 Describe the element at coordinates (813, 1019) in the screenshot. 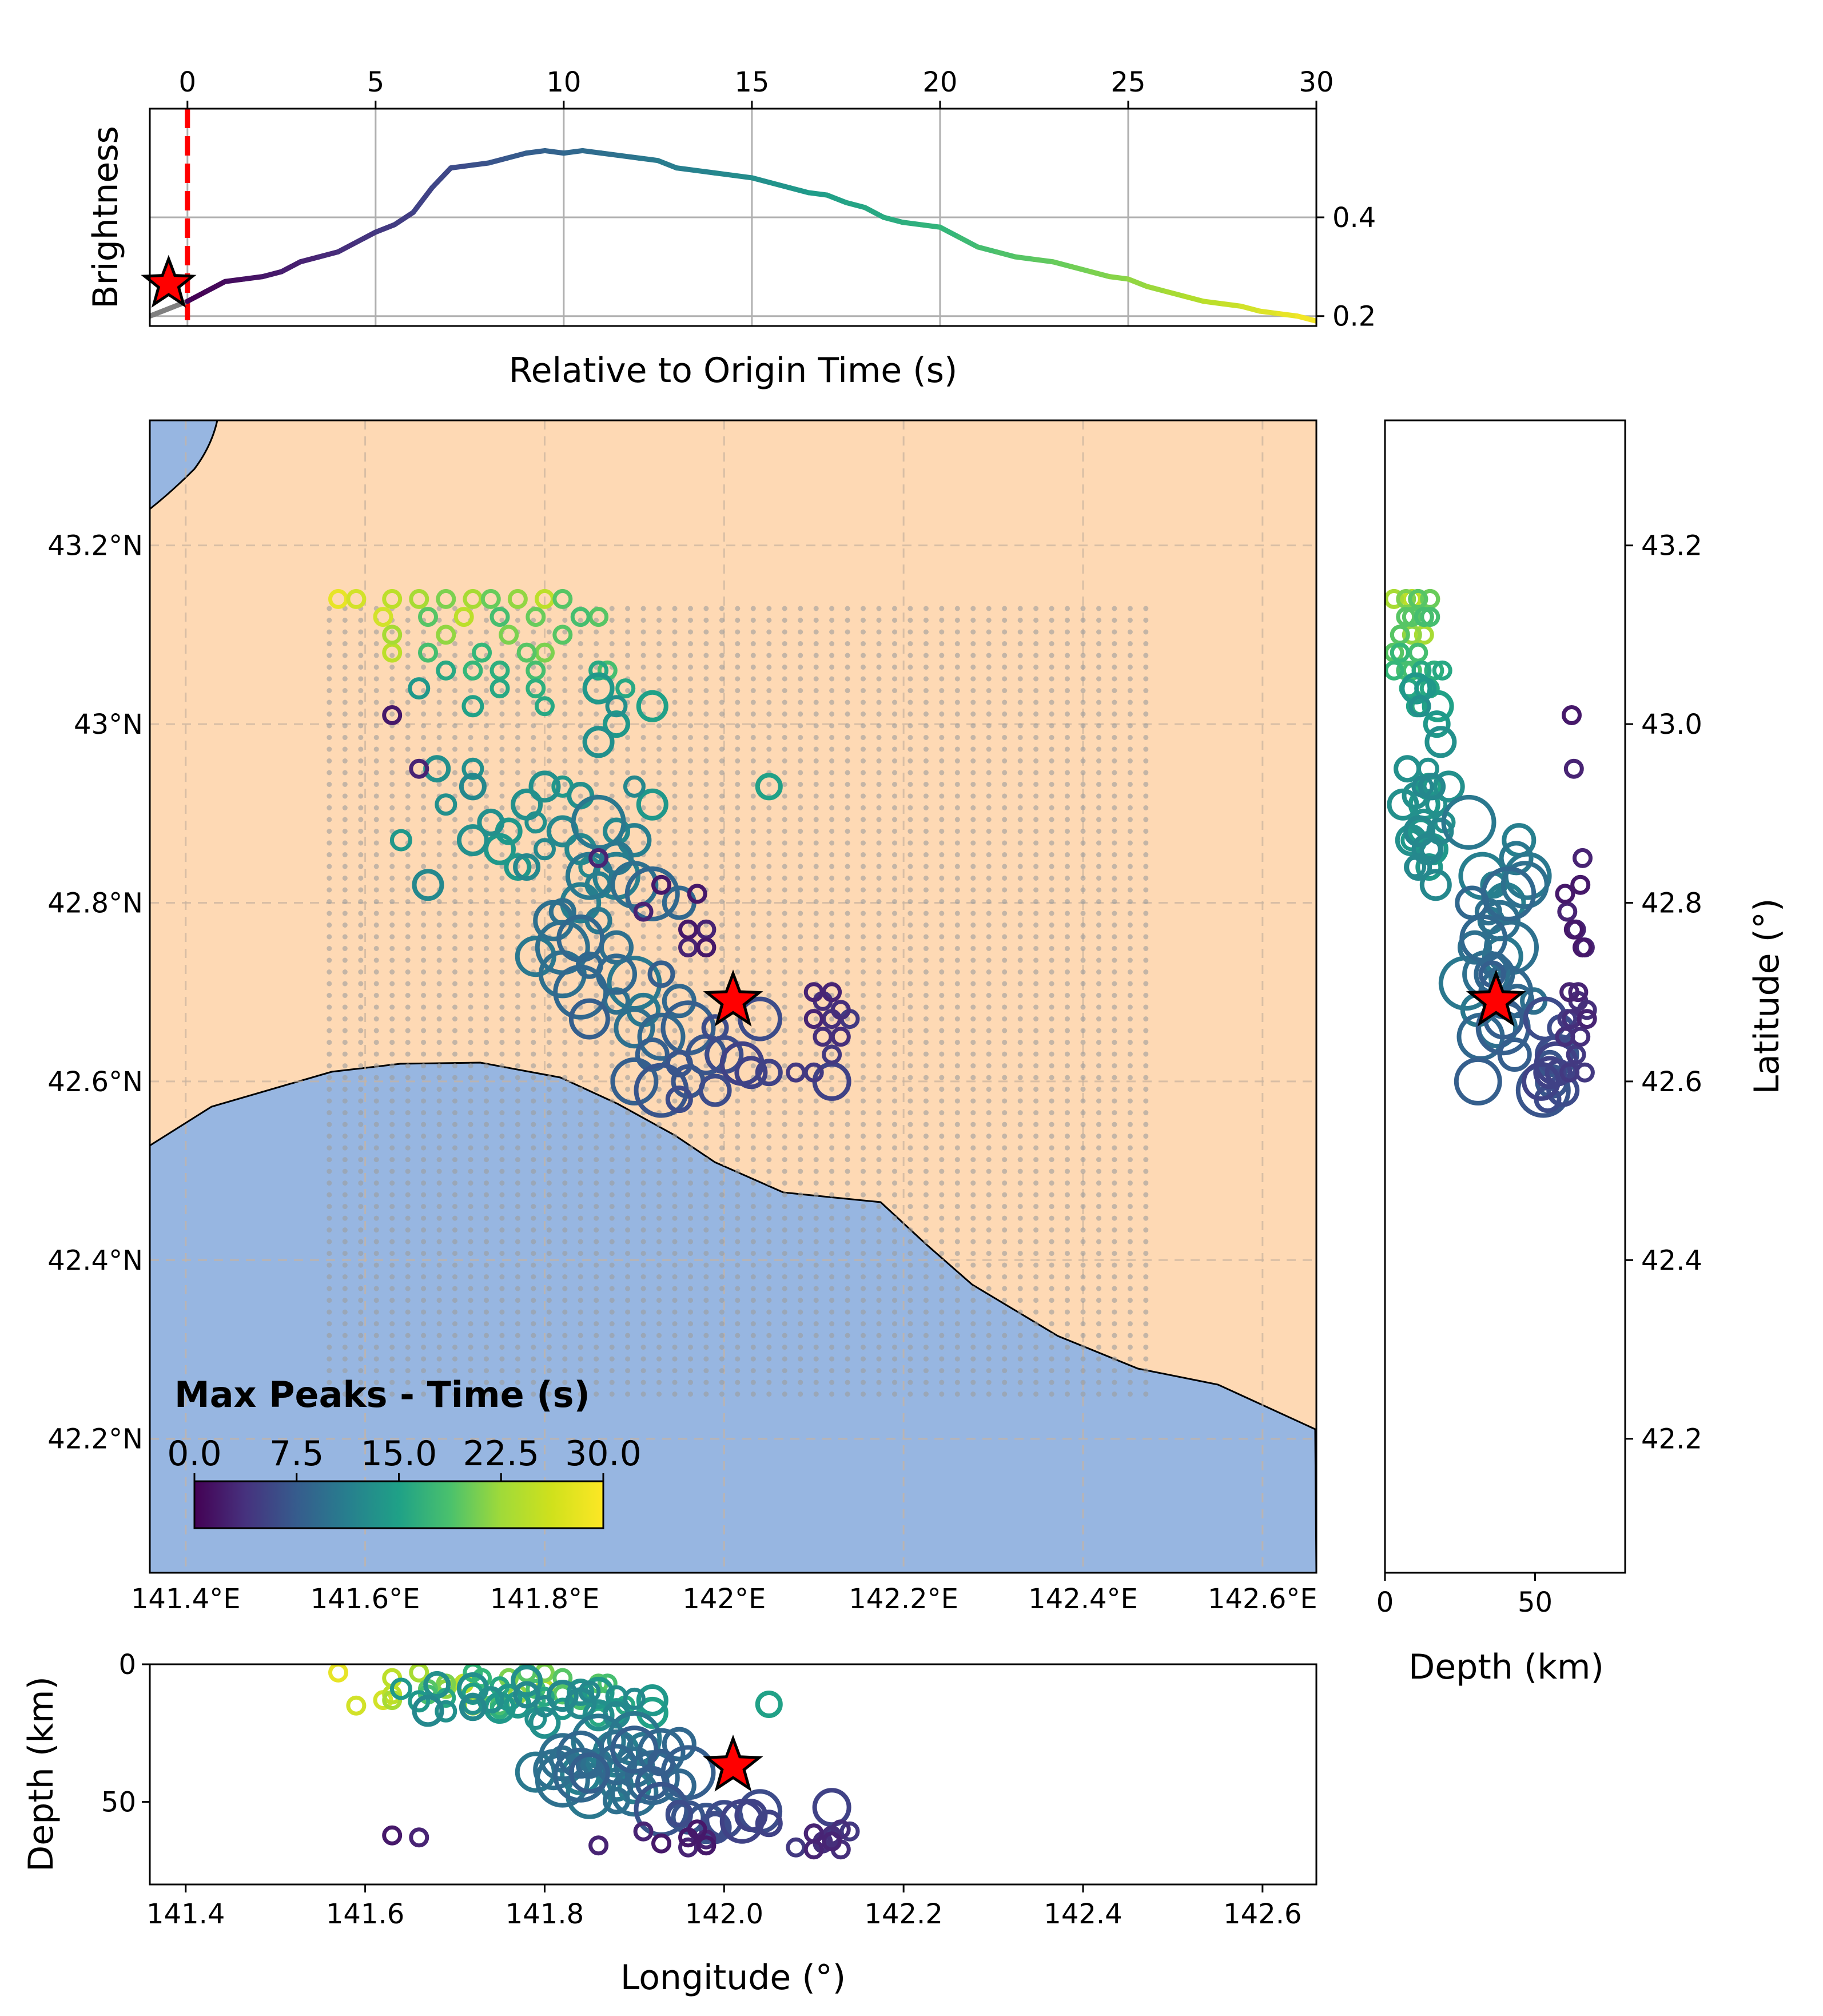

I see `map-peak-marker` at that location.